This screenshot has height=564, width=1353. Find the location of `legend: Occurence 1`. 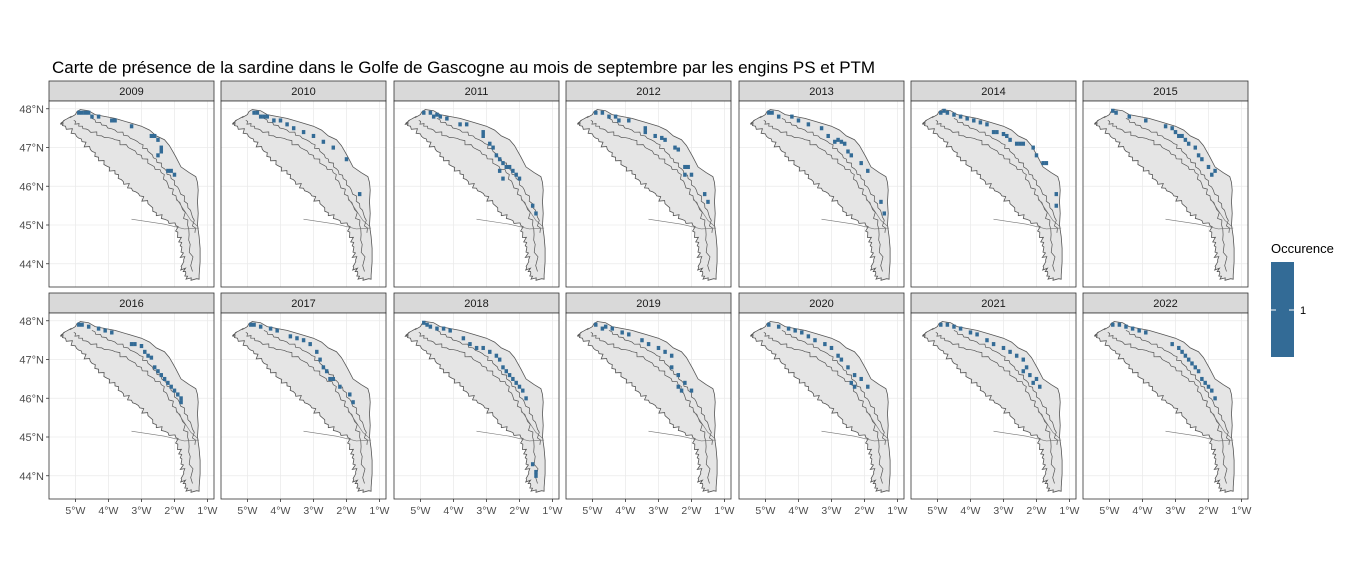

legend: Occurence 1 is located at coordinates (1302, 299).